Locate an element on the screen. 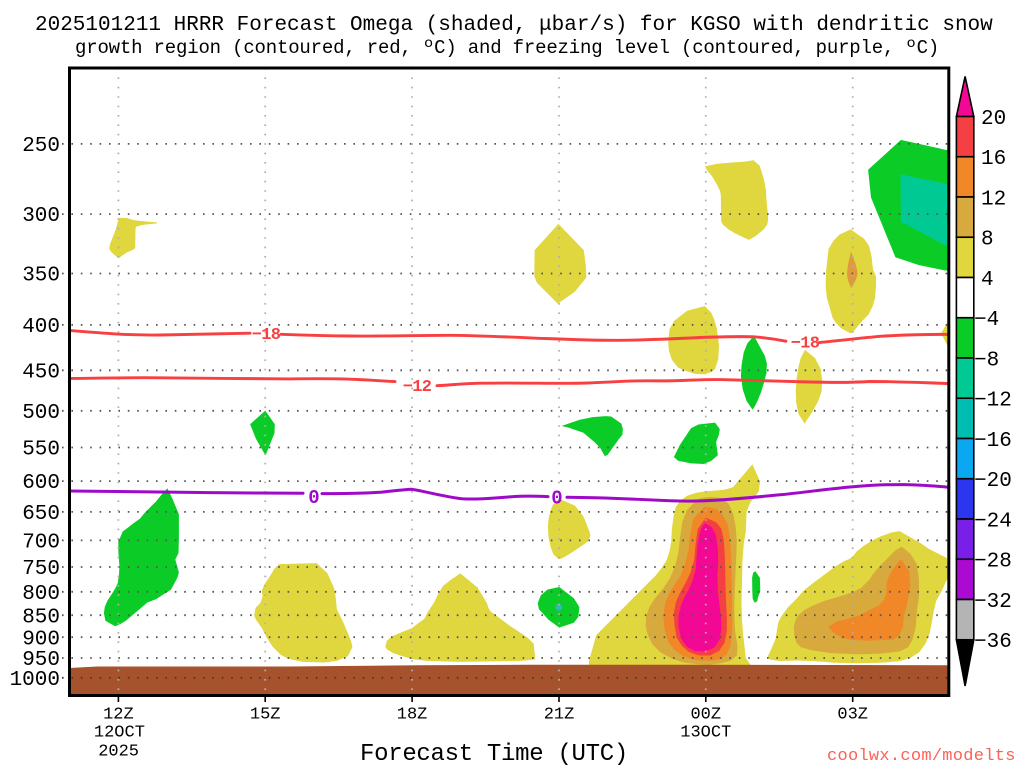 The width and height of the screenshot is (1024, 768). svg-text: 21Z is located at coordinates (559, 714).